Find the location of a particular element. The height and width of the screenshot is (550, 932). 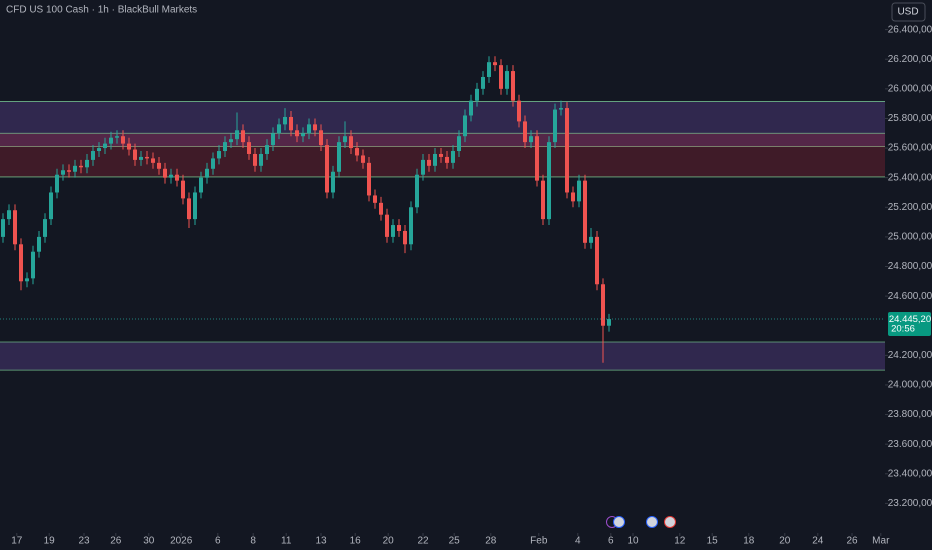

zone is located at coordinates (442, 124).